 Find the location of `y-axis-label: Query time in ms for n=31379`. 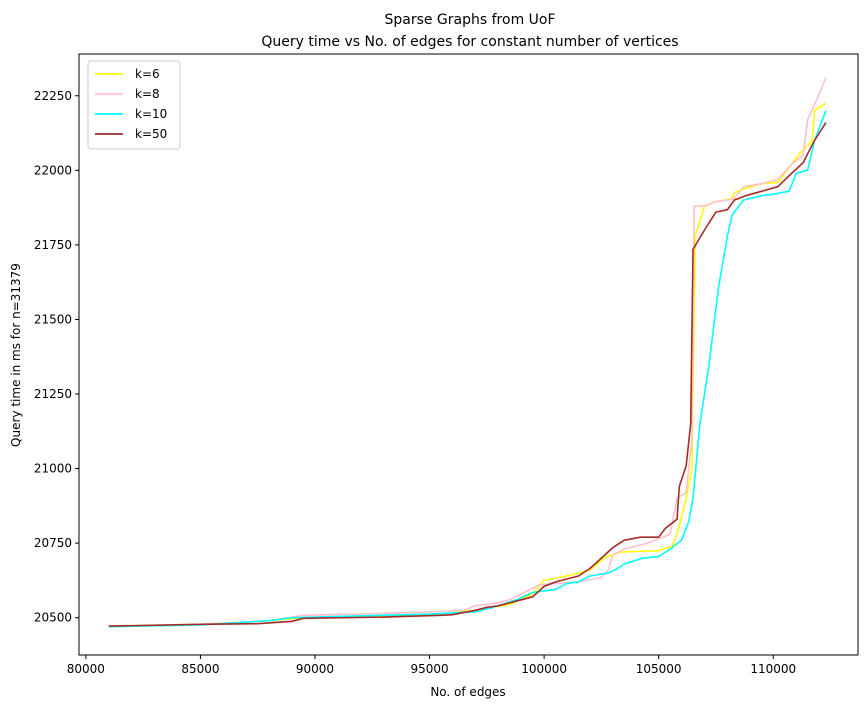

y-axis-label: Query time in ms for n=31379 is located at coordinates (16, 355).